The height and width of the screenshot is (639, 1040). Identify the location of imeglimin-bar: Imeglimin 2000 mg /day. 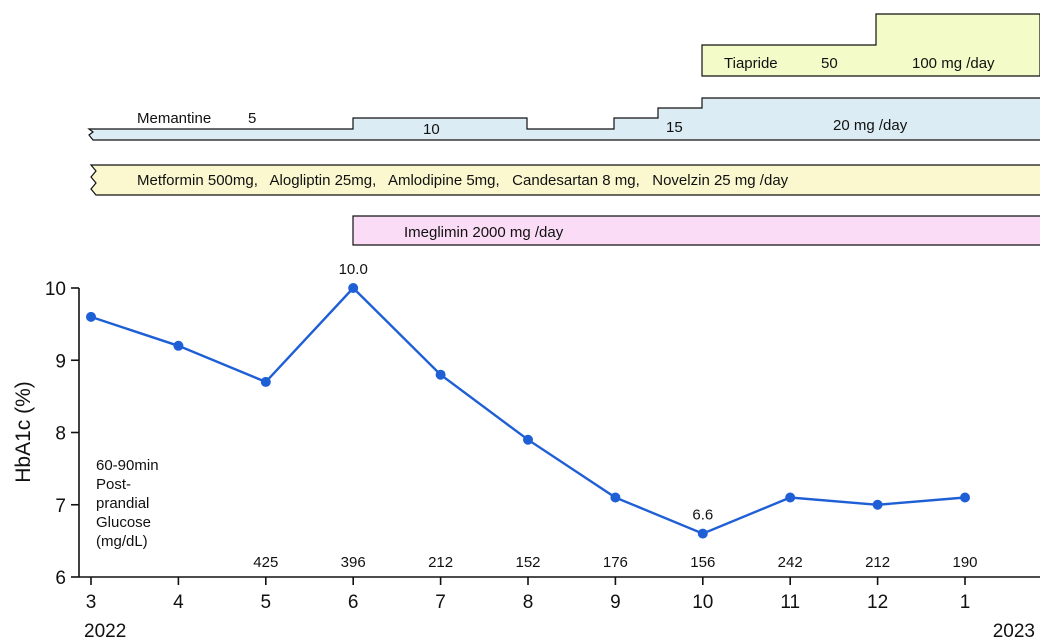
(696, 230).